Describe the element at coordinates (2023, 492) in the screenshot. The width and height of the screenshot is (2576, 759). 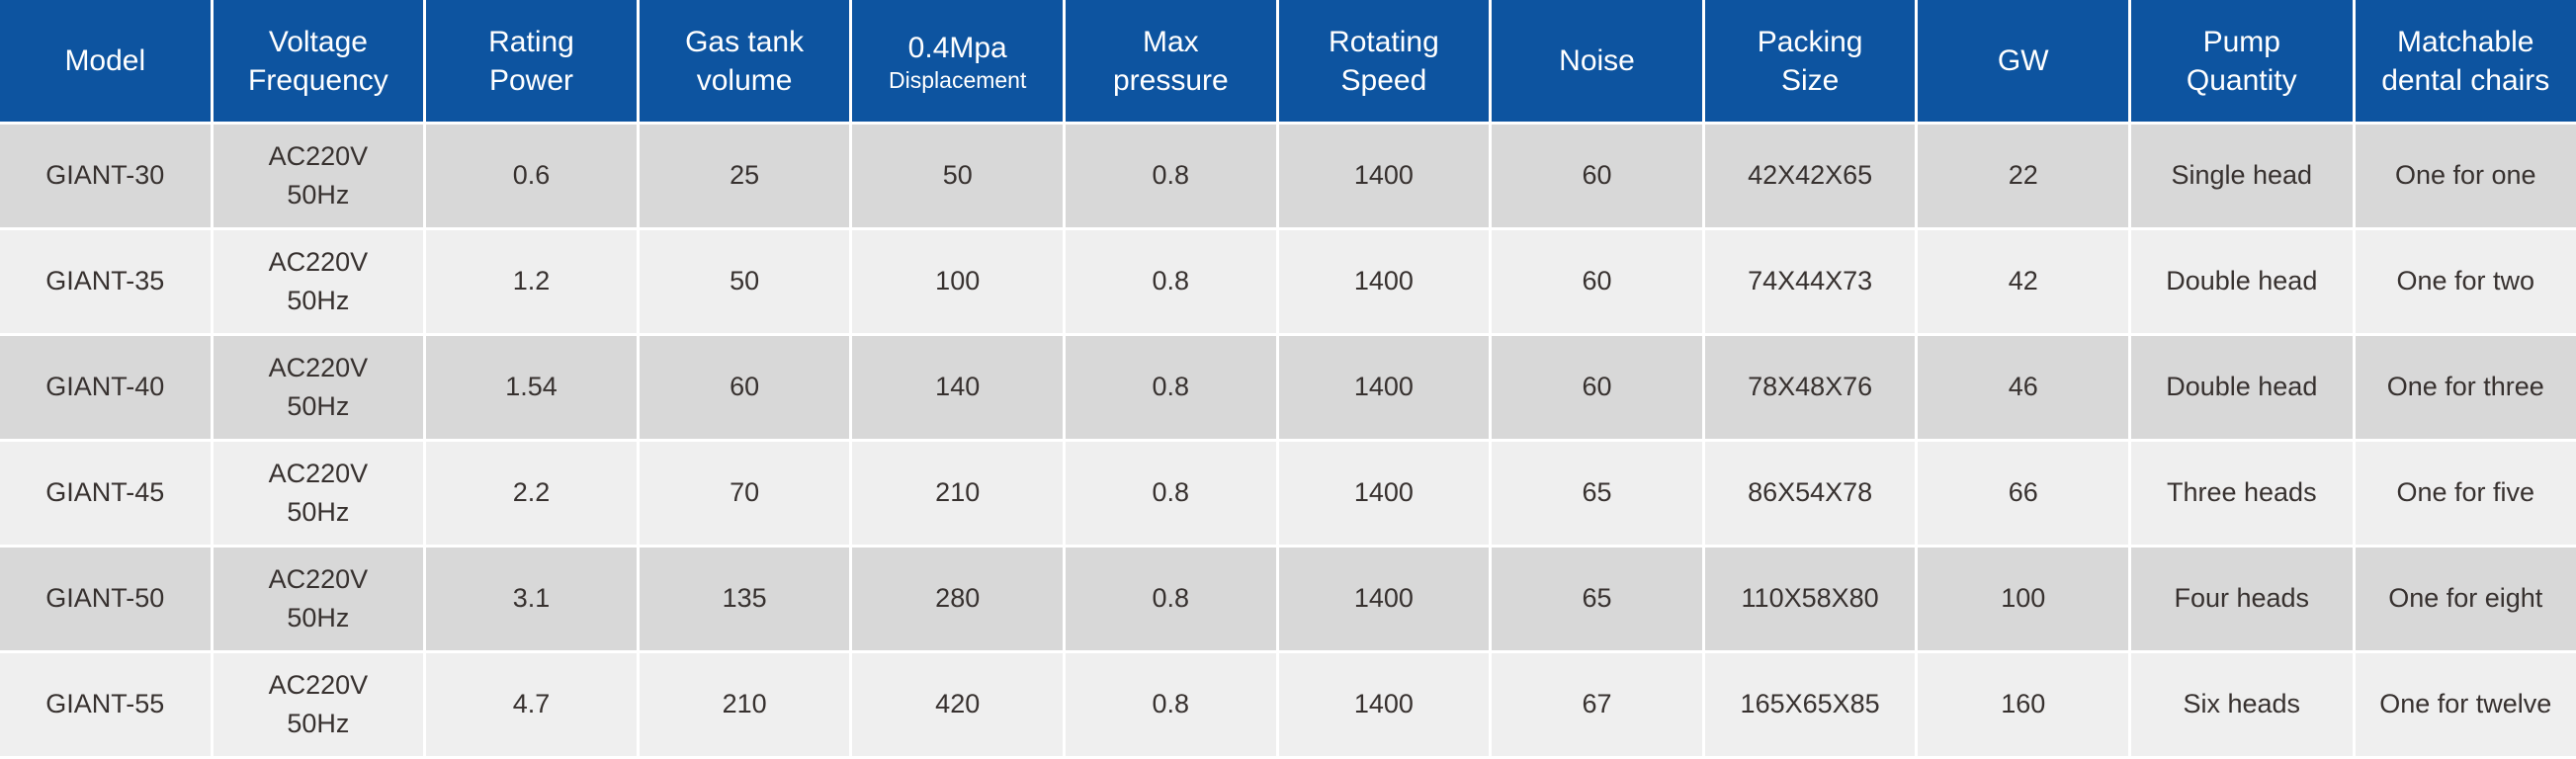
I see `cell-line: 66` at that location.